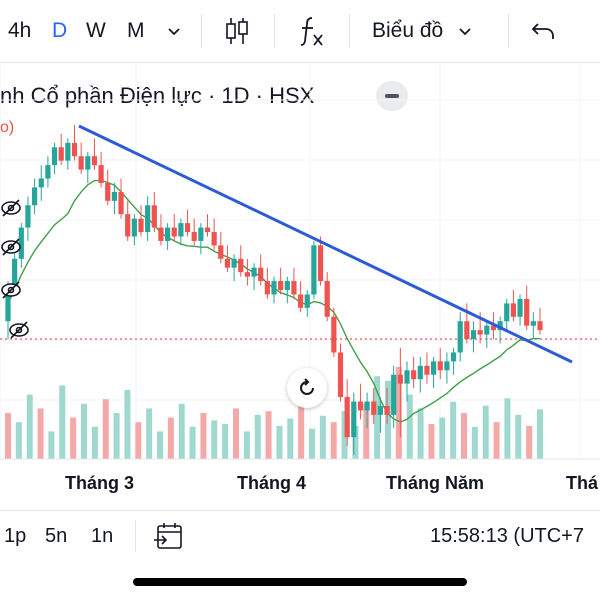  Describe the element at coordinates (507, 535) in the screenshot. I see `timezone-clock: 15:58:13 (UTC+7` at that location.